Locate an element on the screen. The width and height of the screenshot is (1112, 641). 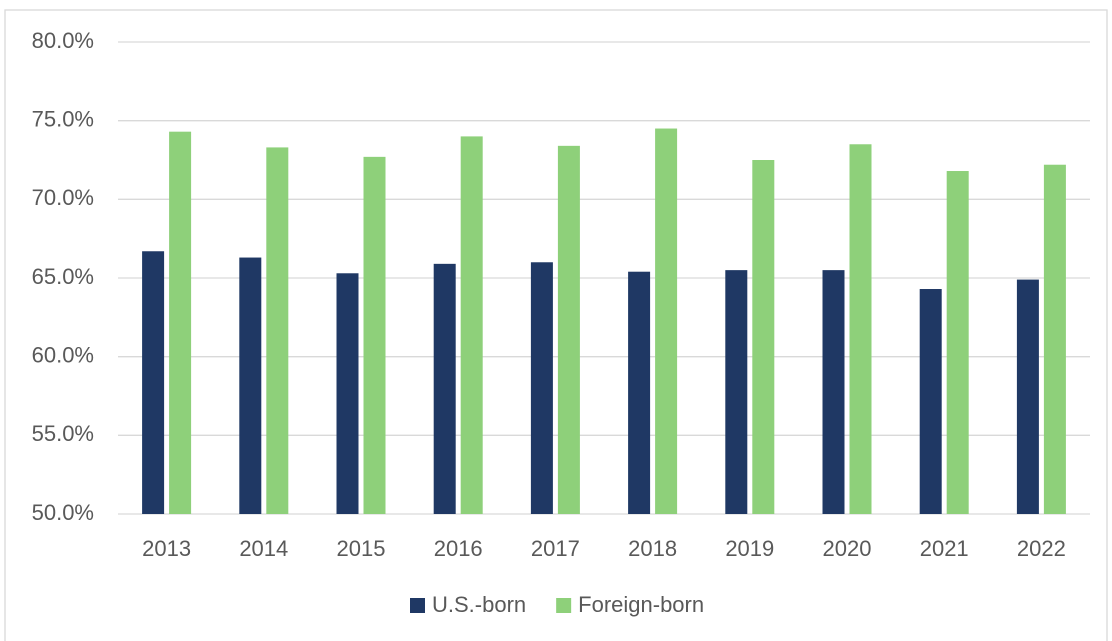
y-tick-label: 55.0% is located at coordinates (63, 433).